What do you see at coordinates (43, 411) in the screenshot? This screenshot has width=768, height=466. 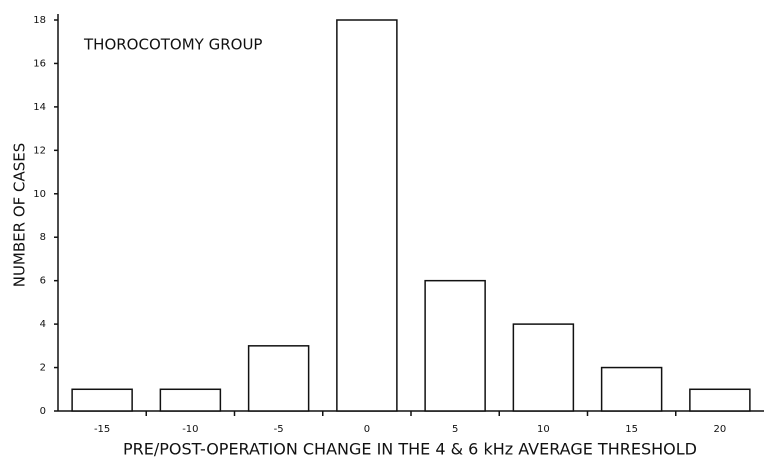 I see `y-tick-label: 0` at bounding box center [43, 411].